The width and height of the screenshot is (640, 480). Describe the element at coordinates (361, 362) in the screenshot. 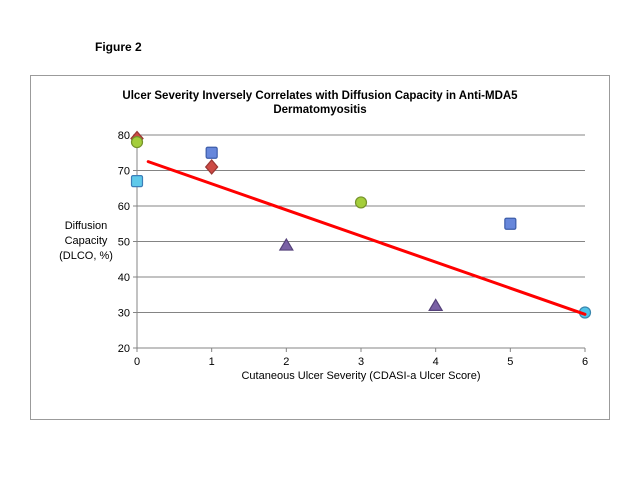

I see `x-tick-label: 3` at that location.